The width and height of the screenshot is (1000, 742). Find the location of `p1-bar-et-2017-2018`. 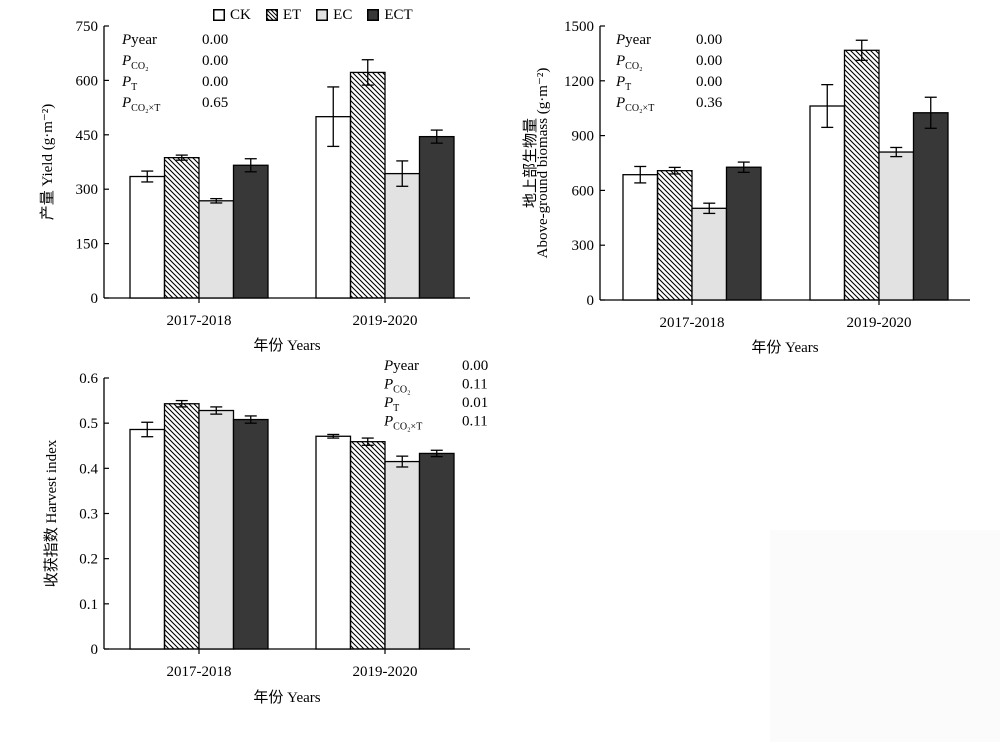

p1-bar-et-2017-2018 is located at coordinates (181, 227).